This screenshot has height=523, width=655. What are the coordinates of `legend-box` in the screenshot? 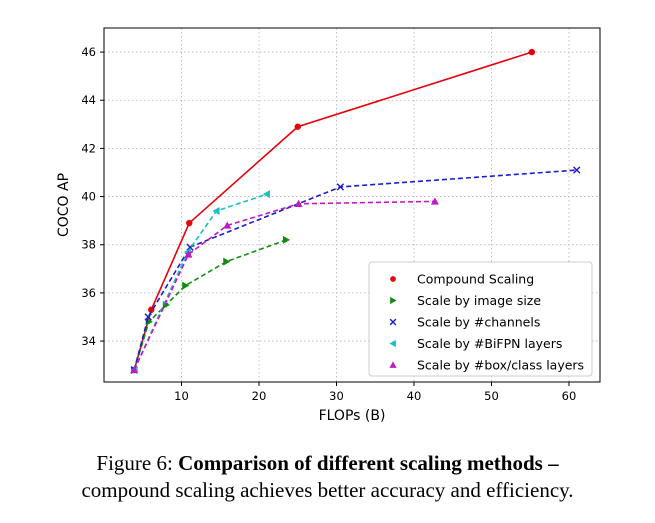 It's located at (480, 319).